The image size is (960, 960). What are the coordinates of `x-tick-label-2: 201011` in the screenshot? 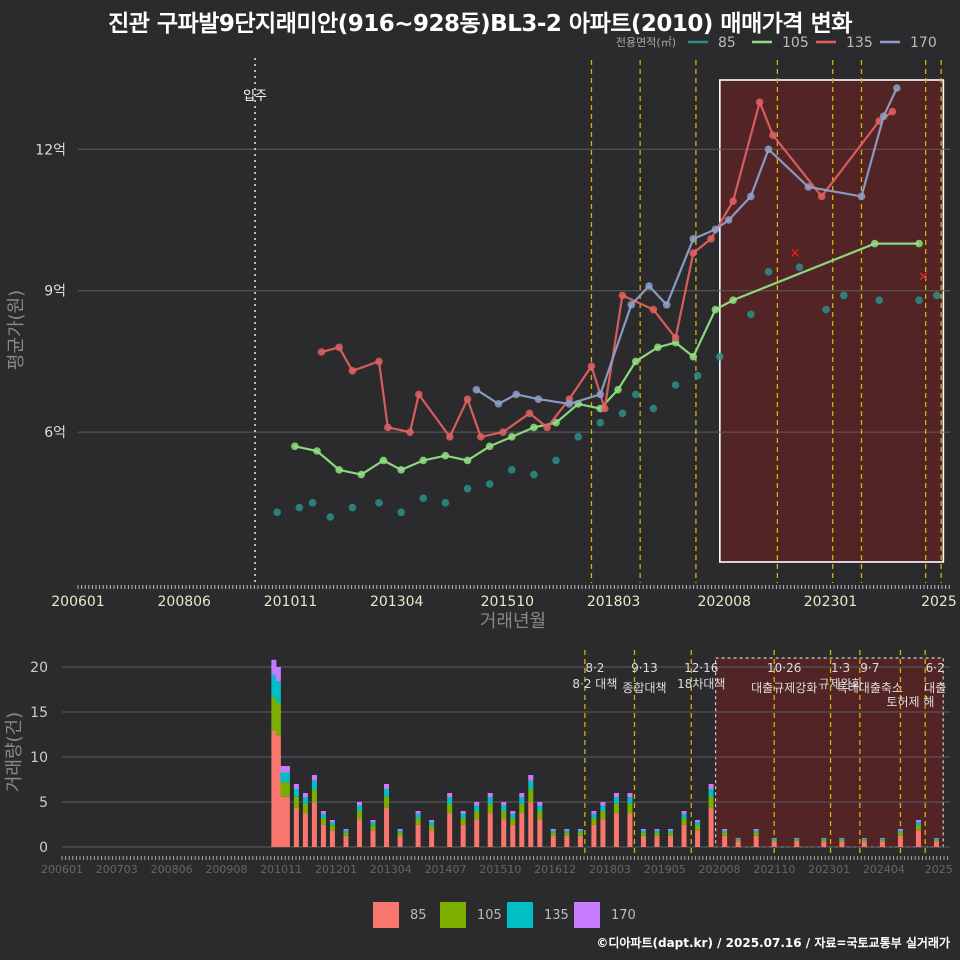 It's located at (290, 602).